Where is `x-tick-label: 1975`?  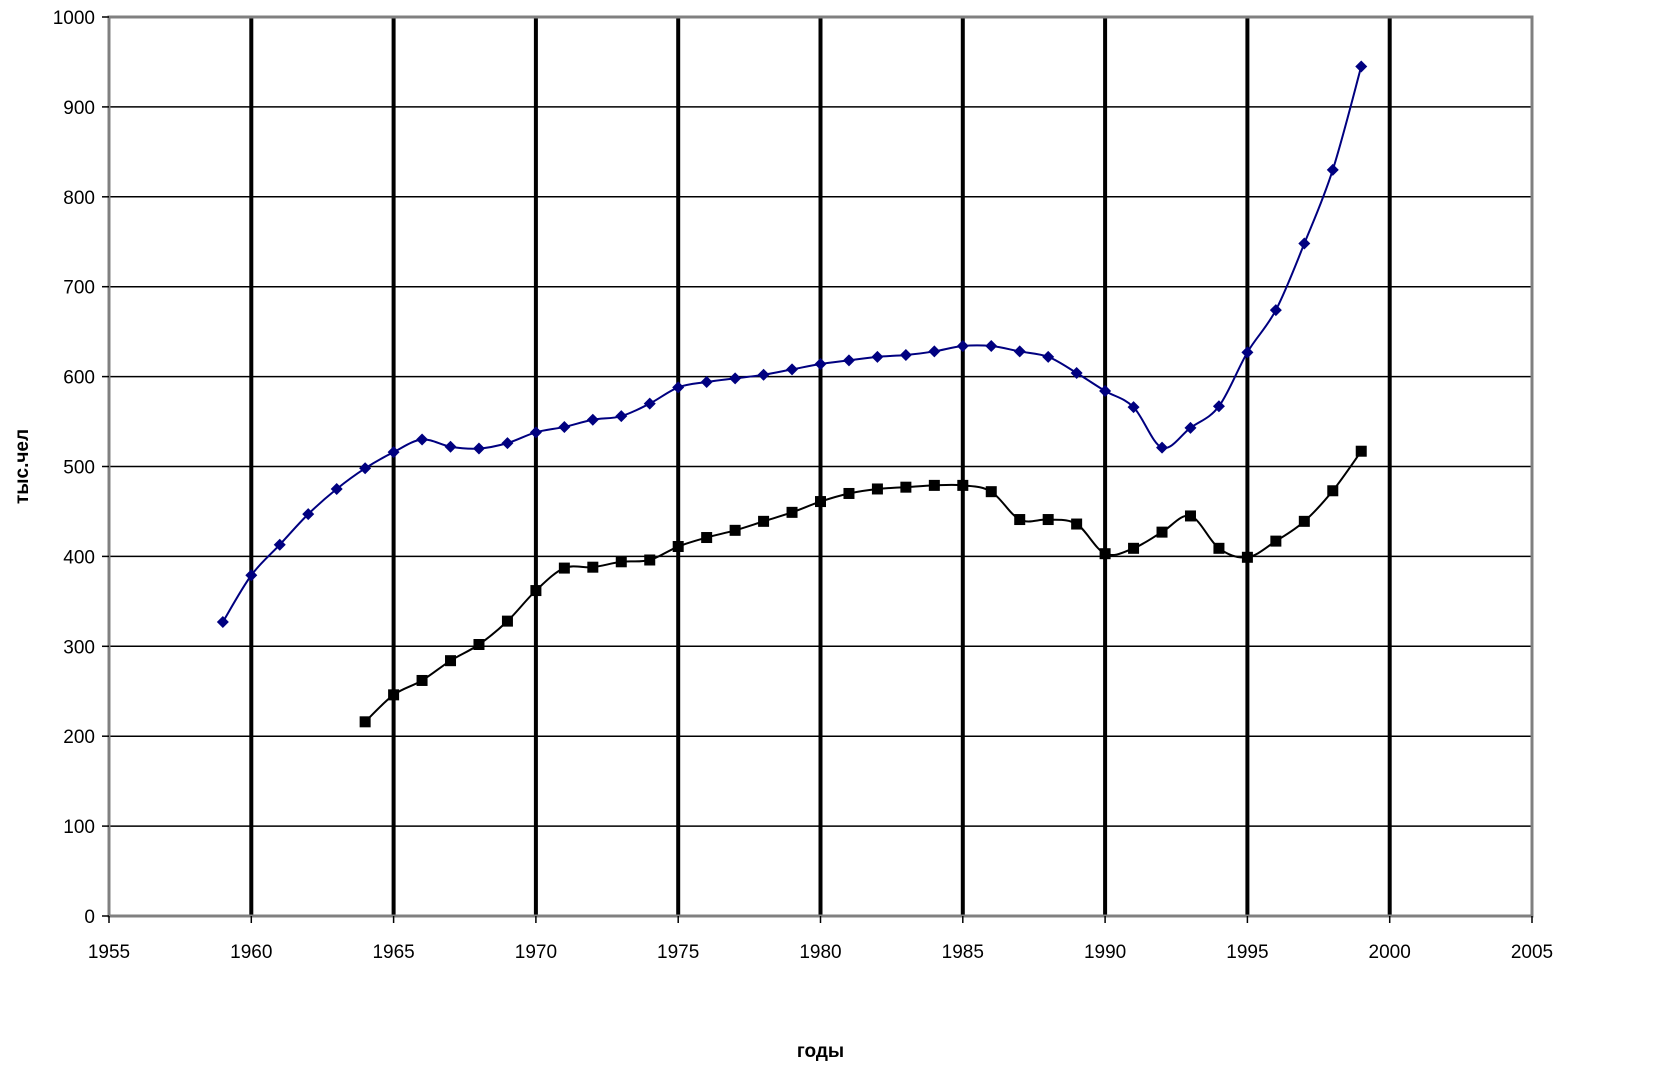 x-tick-label: 1975 is located at coordinates (678, 952).